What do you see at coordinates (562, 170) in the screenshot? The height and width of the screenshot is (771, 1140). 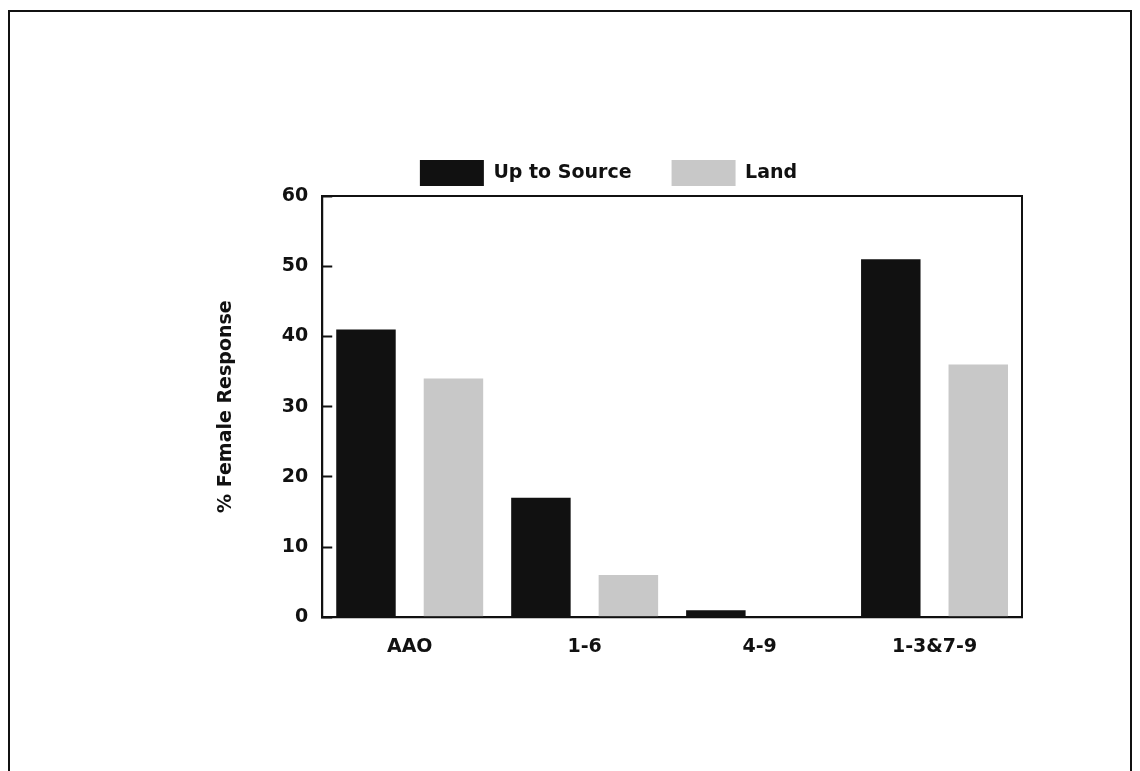 I see `legend-label: Up to Source` at bounding box center [562, 170].